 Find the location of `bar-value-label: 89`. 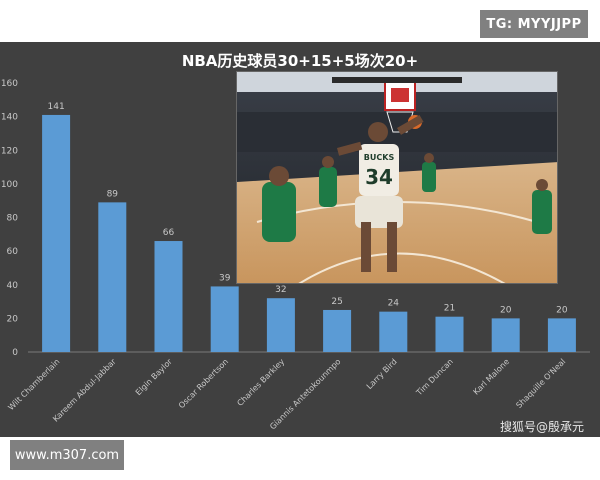

bar-value-label: 89 is located at coordinates (113, 194).